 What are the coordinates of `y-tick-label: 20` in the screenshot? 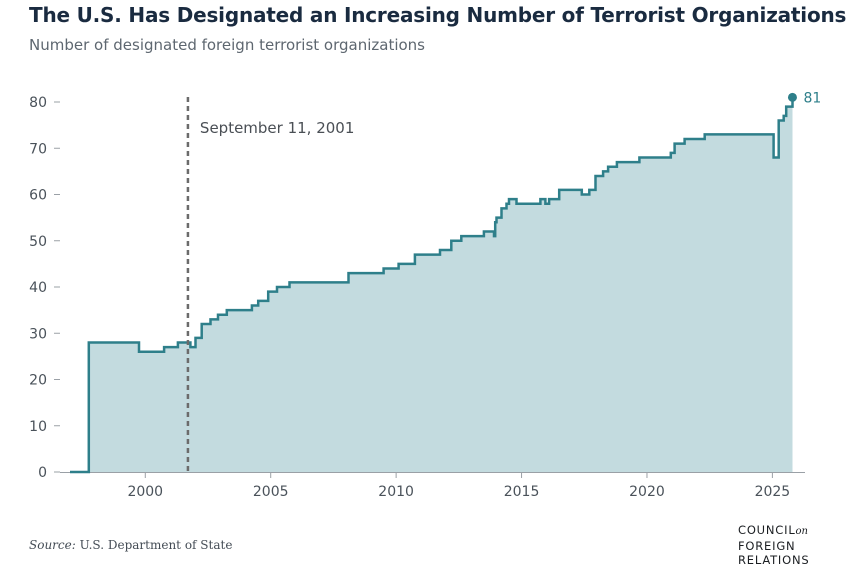 It's located at (38, 381).